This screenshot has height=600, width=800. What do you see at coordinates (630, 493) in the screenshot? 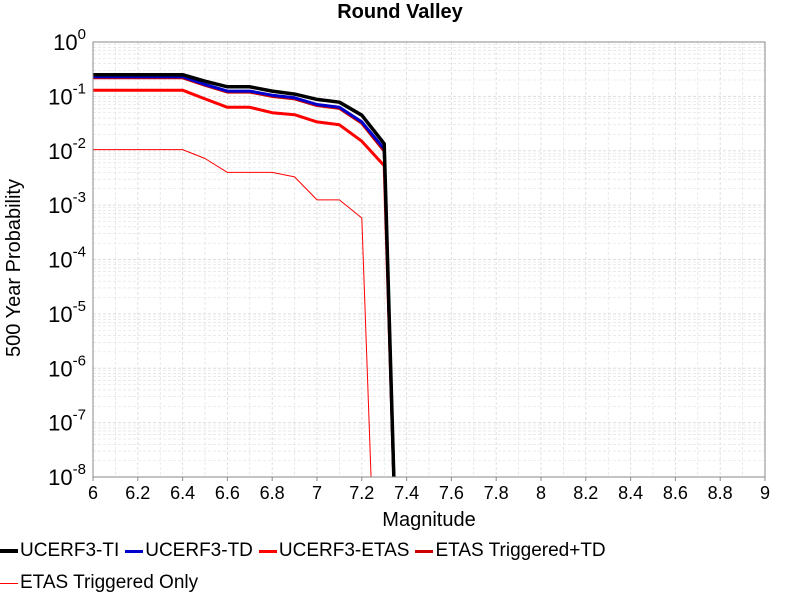
I see `x-tick-label: 8.4` at bounding box center [630, 493].